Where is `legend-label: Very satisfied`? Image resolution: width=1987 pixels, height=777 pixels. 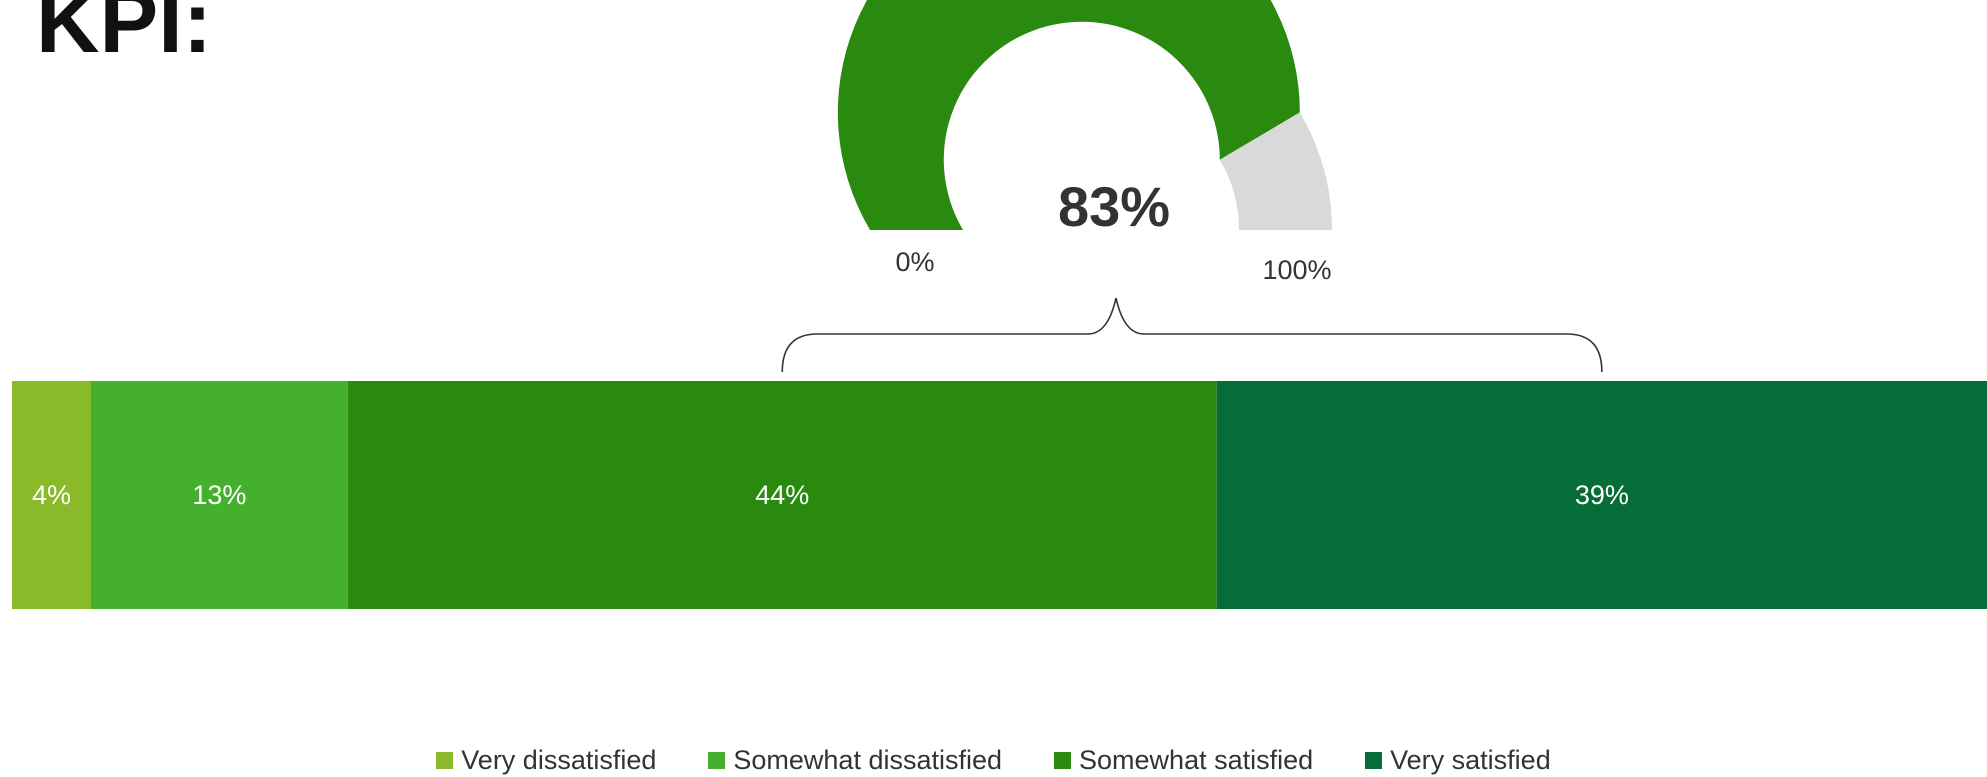
legend-label: Very satisfied is located at coordinates (1470, 759).